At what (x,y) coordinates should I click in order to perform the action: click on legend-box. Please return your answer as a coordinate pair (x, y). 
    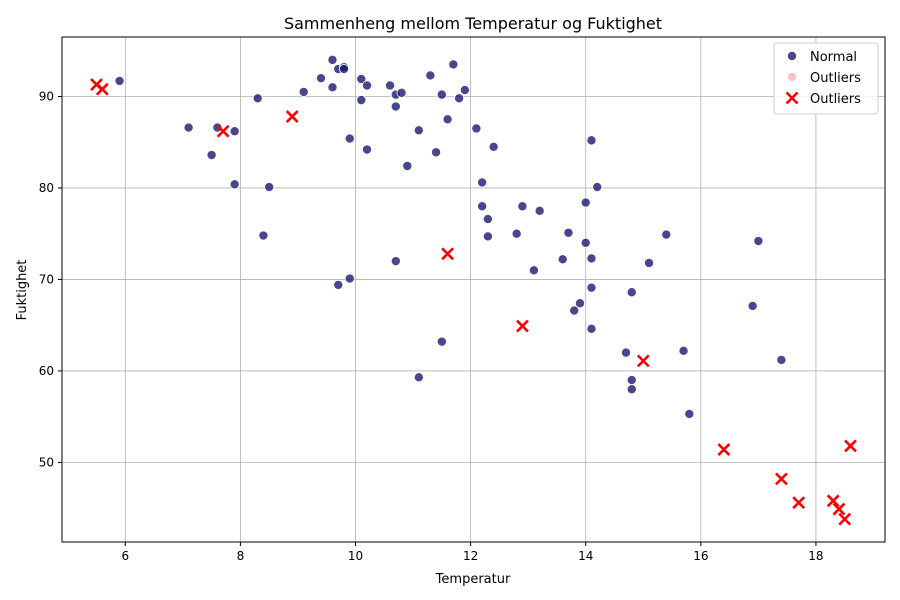
    Looking at the image, I should click on (826, 78).